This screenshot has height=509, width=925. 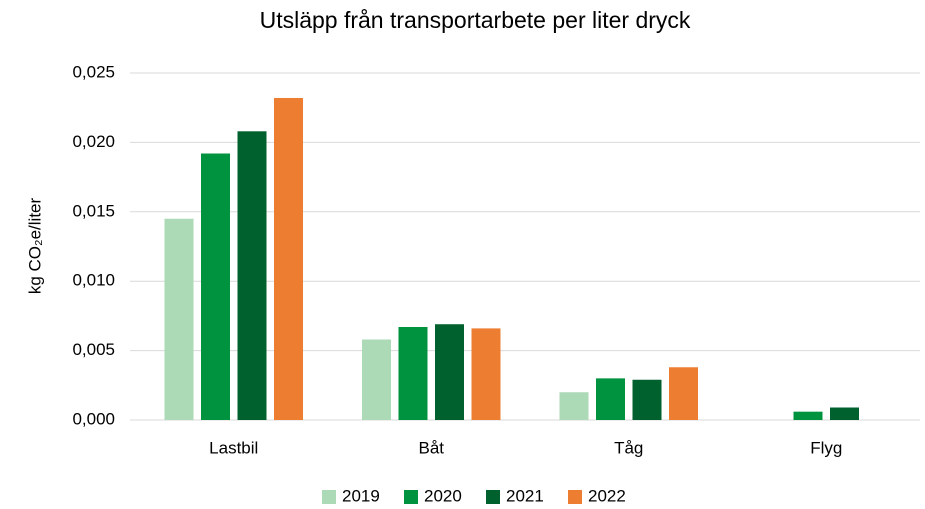 I want to click on y-tick-label: 0,025, so click(x=93, y=71).